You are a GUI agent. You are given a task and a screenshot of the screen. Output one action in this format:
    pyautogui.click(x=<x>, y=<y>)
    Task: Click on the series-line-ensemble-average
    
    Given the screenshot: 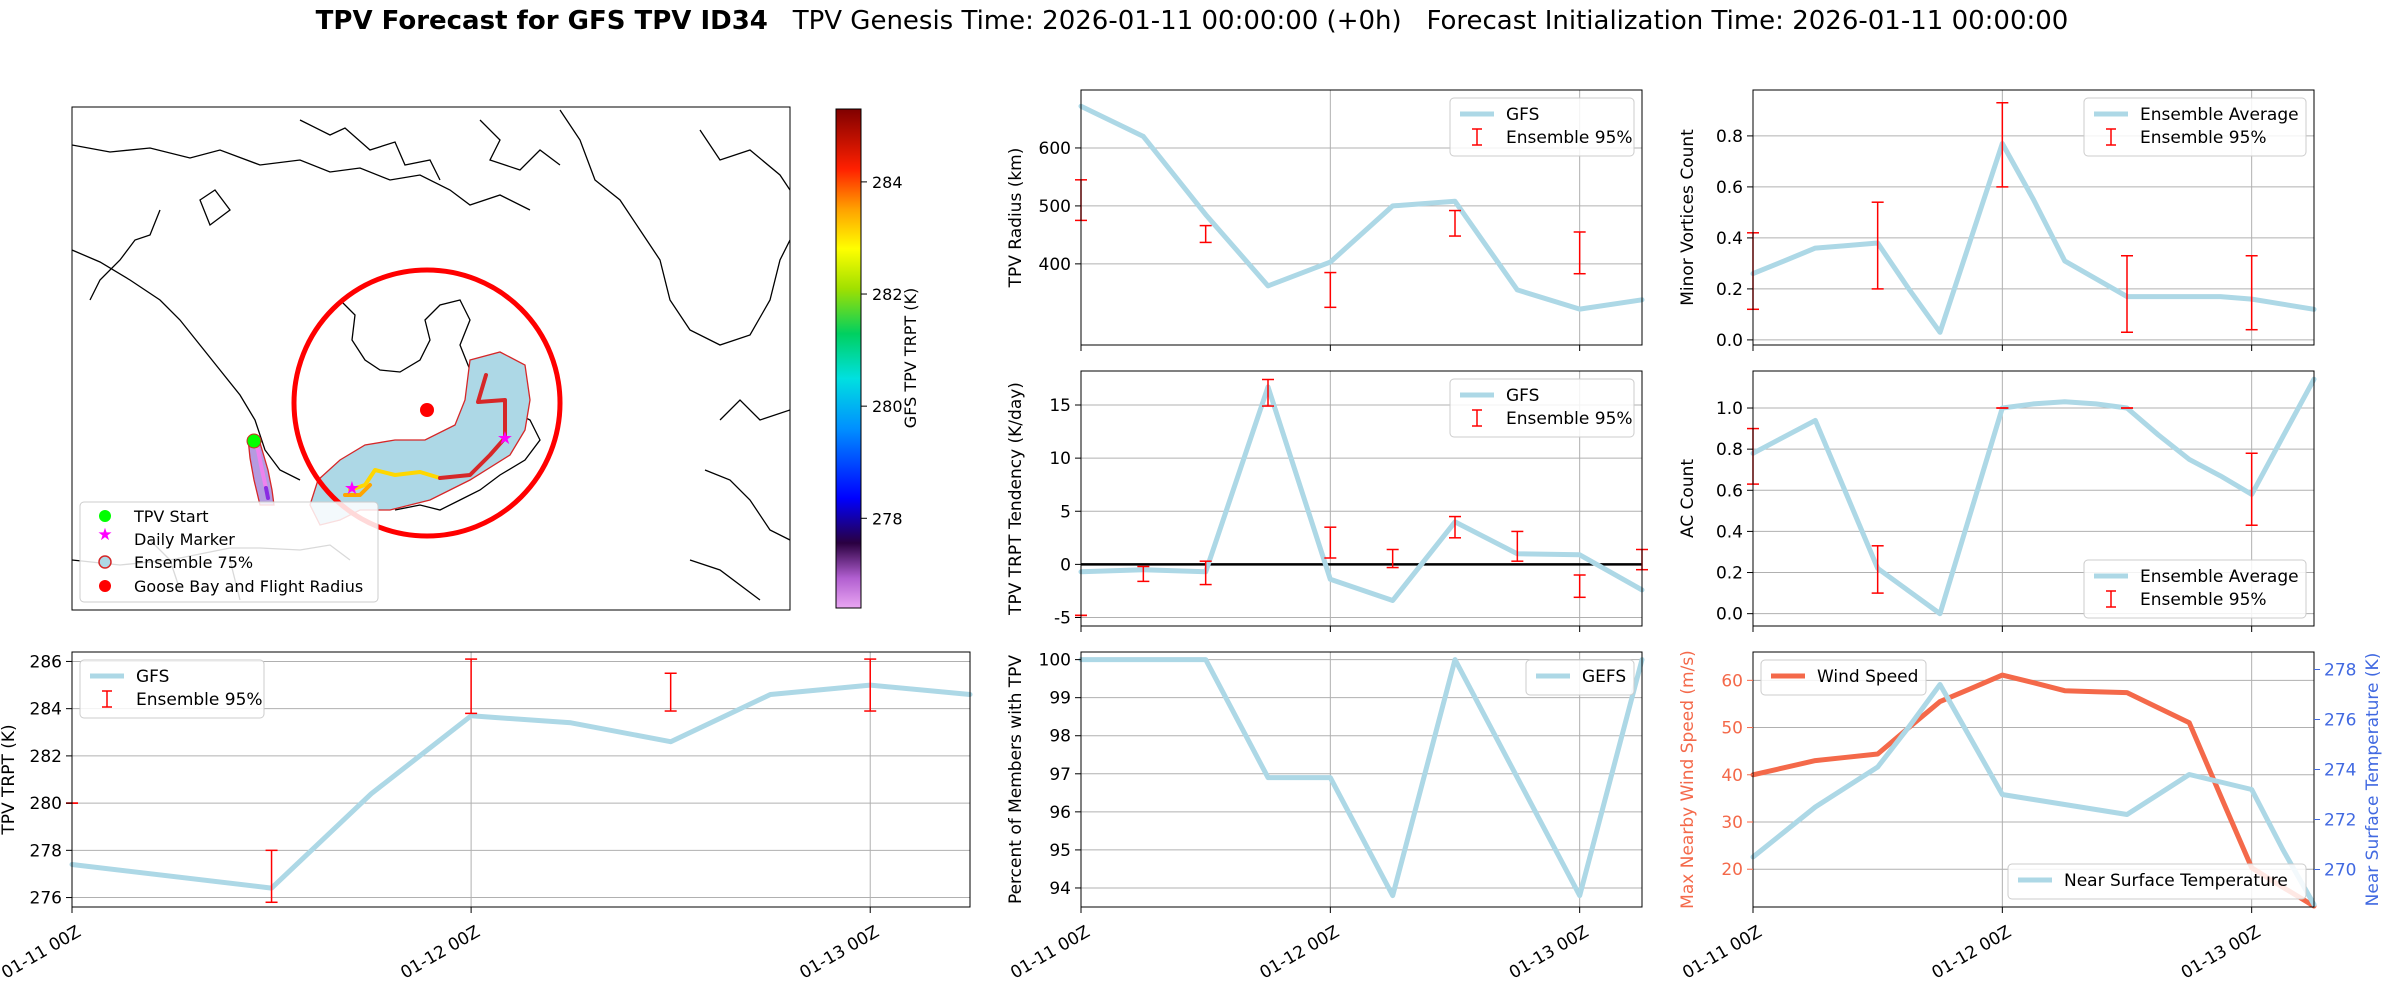 What is the action you would take?
    pyautogui.click(x=2033, y=496)
    